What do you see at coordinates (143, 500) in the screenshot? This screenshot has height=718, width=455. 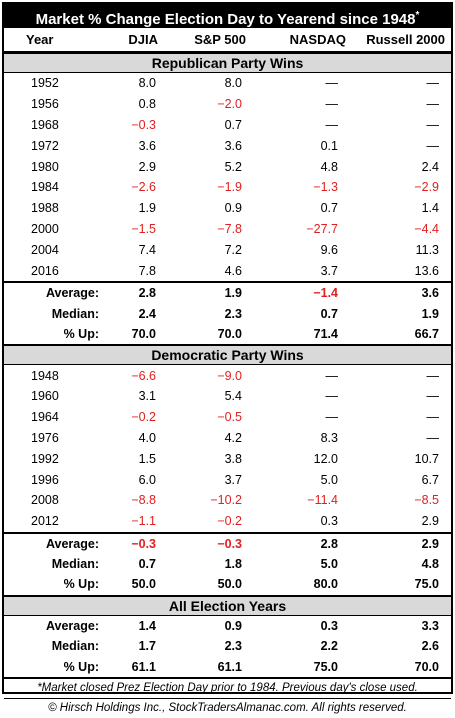 I see `table-cell: −8.8` at bounding box center [143, 500].